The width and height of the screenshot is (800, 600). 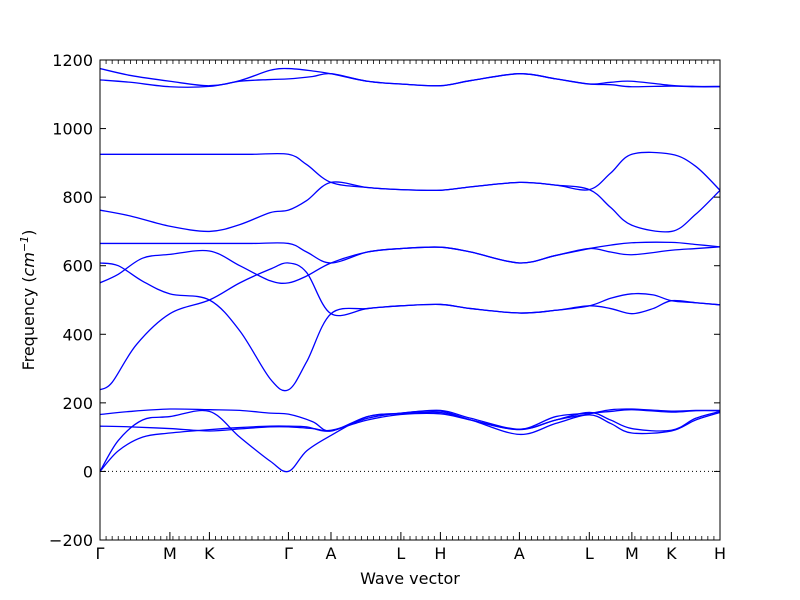 What do you see at coordinates (72, 129) in the screenshot?
I see `y-tick-label: 1000` at bounding box center [72, 129].